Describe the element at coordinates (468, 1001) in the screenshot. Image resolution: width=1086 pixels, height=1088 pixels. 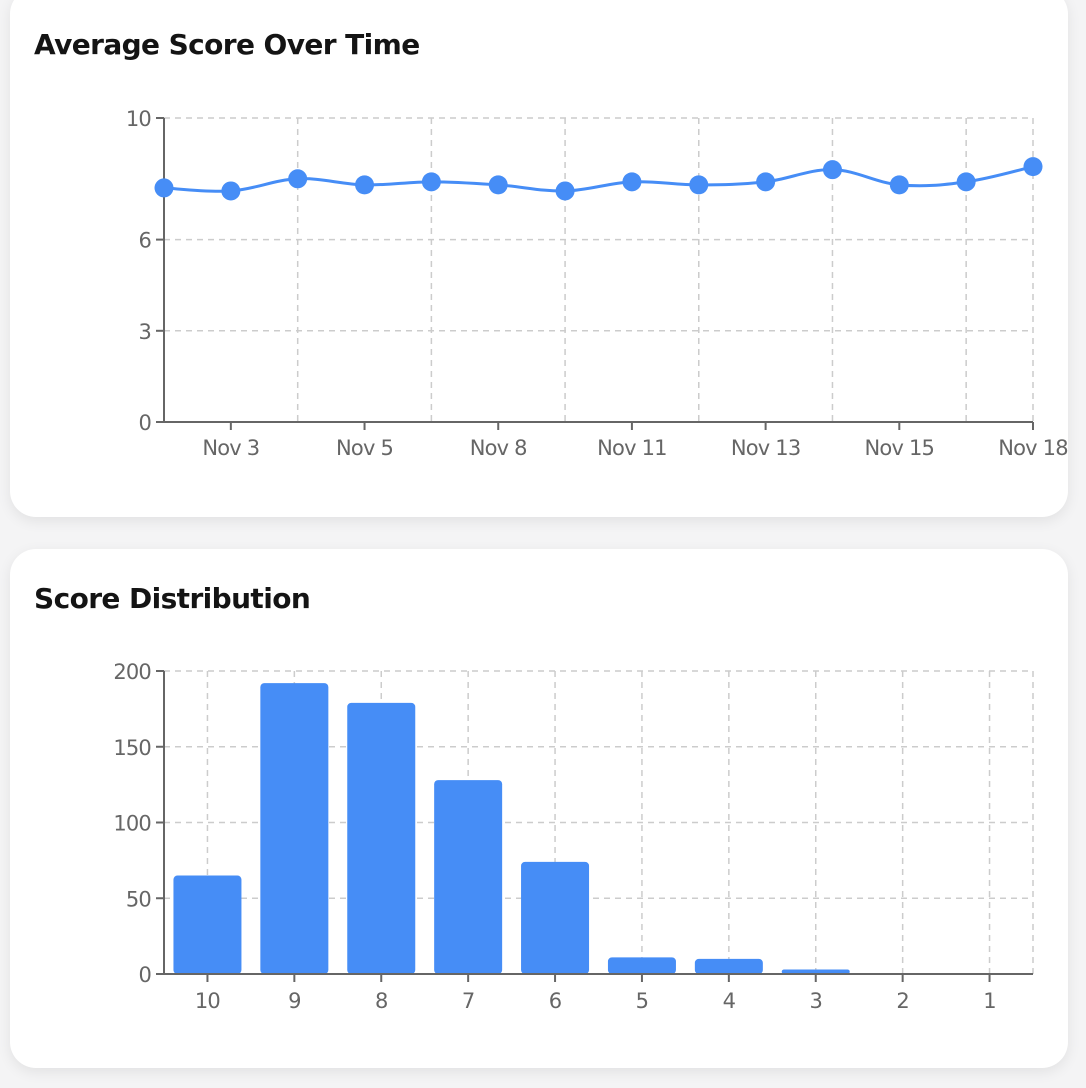
I see `x-tick-label: 7` at that location.